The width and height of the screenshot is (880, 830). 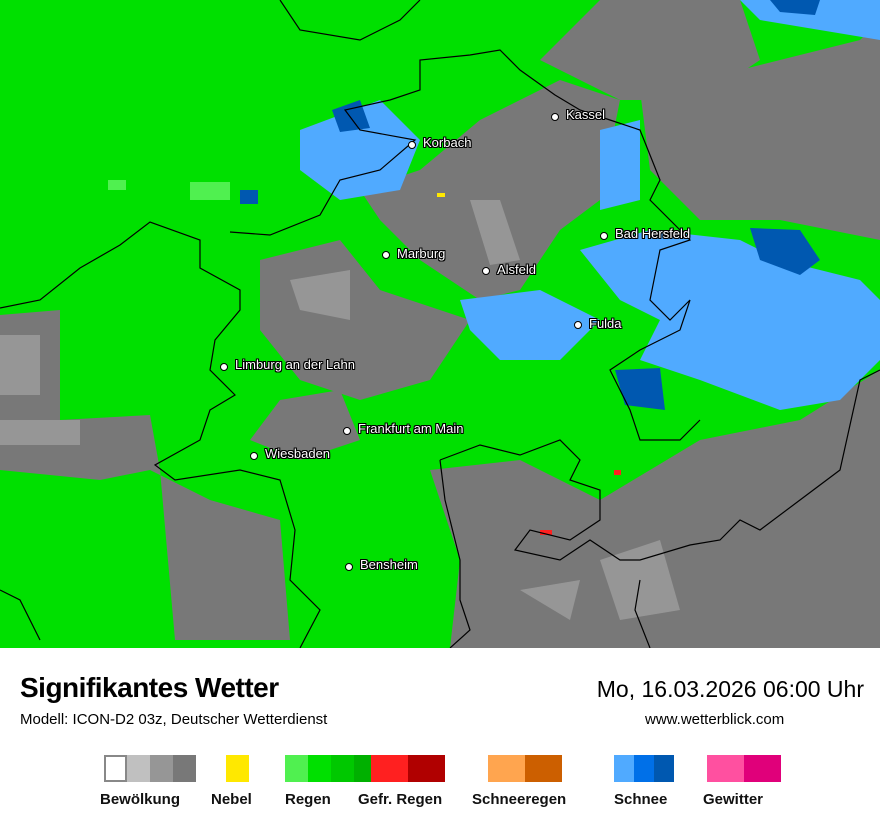 What do you see at coordinates (231, 799) in the screenshot?
I see `legend-label: Nebel` at bounding box center [231, 799].